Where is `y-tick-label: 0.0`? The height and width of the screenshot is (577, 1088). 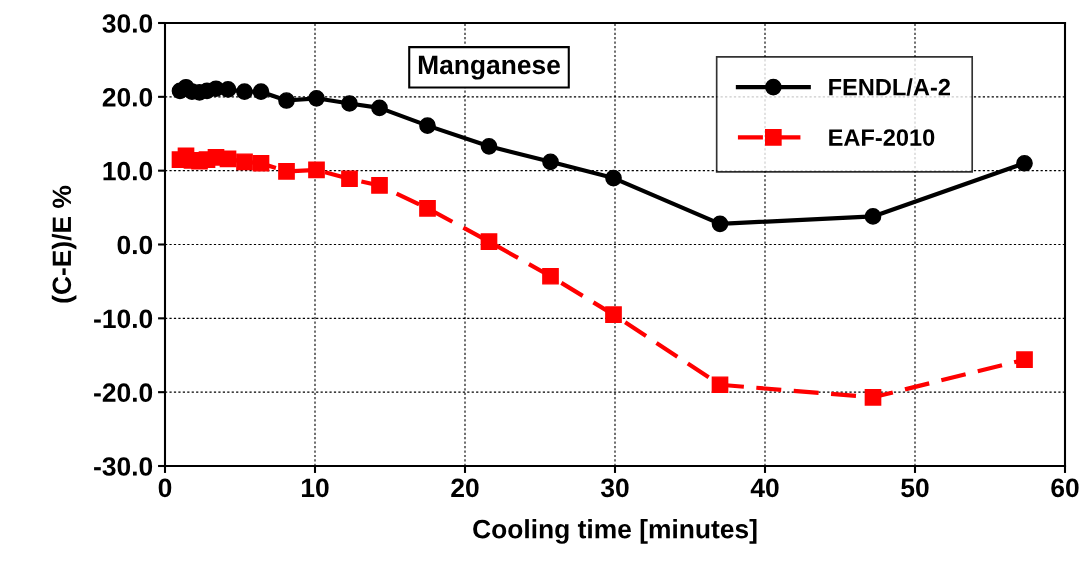 y-tick-label: 0.0 is located at coordinates (135, 245).